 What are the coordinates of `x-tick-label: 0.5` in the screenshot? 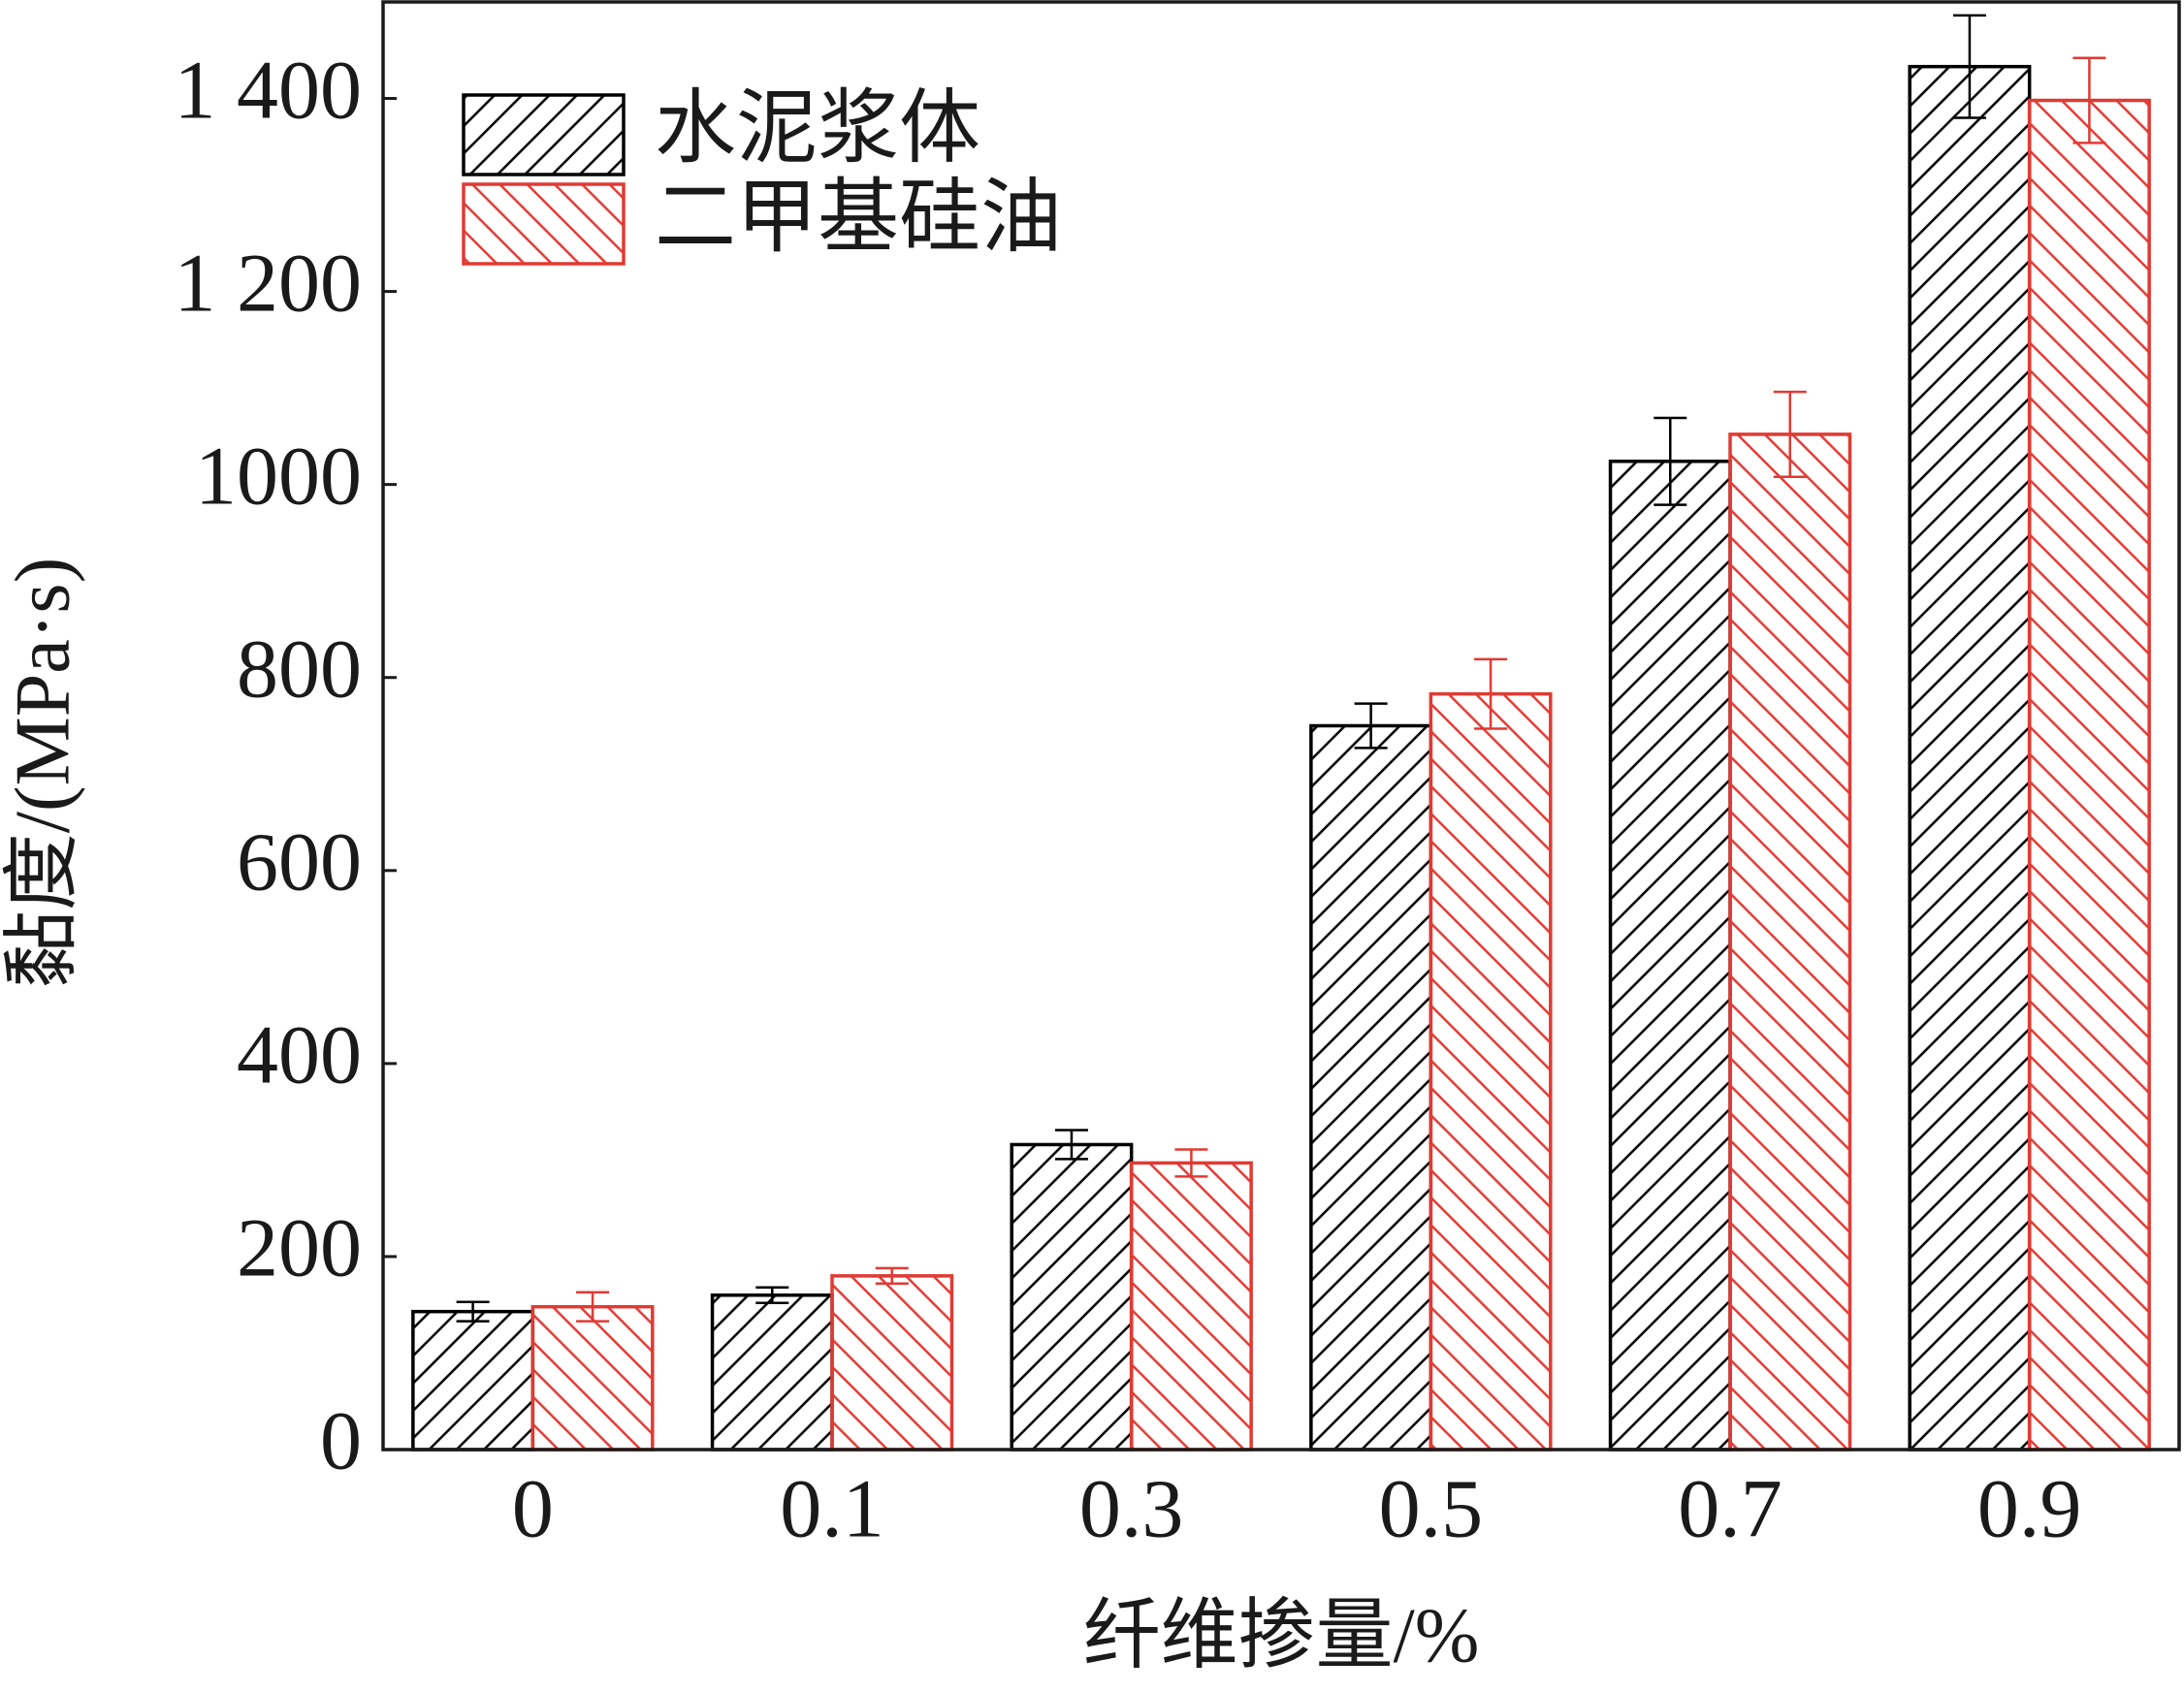 It's located at (1431, 1509).